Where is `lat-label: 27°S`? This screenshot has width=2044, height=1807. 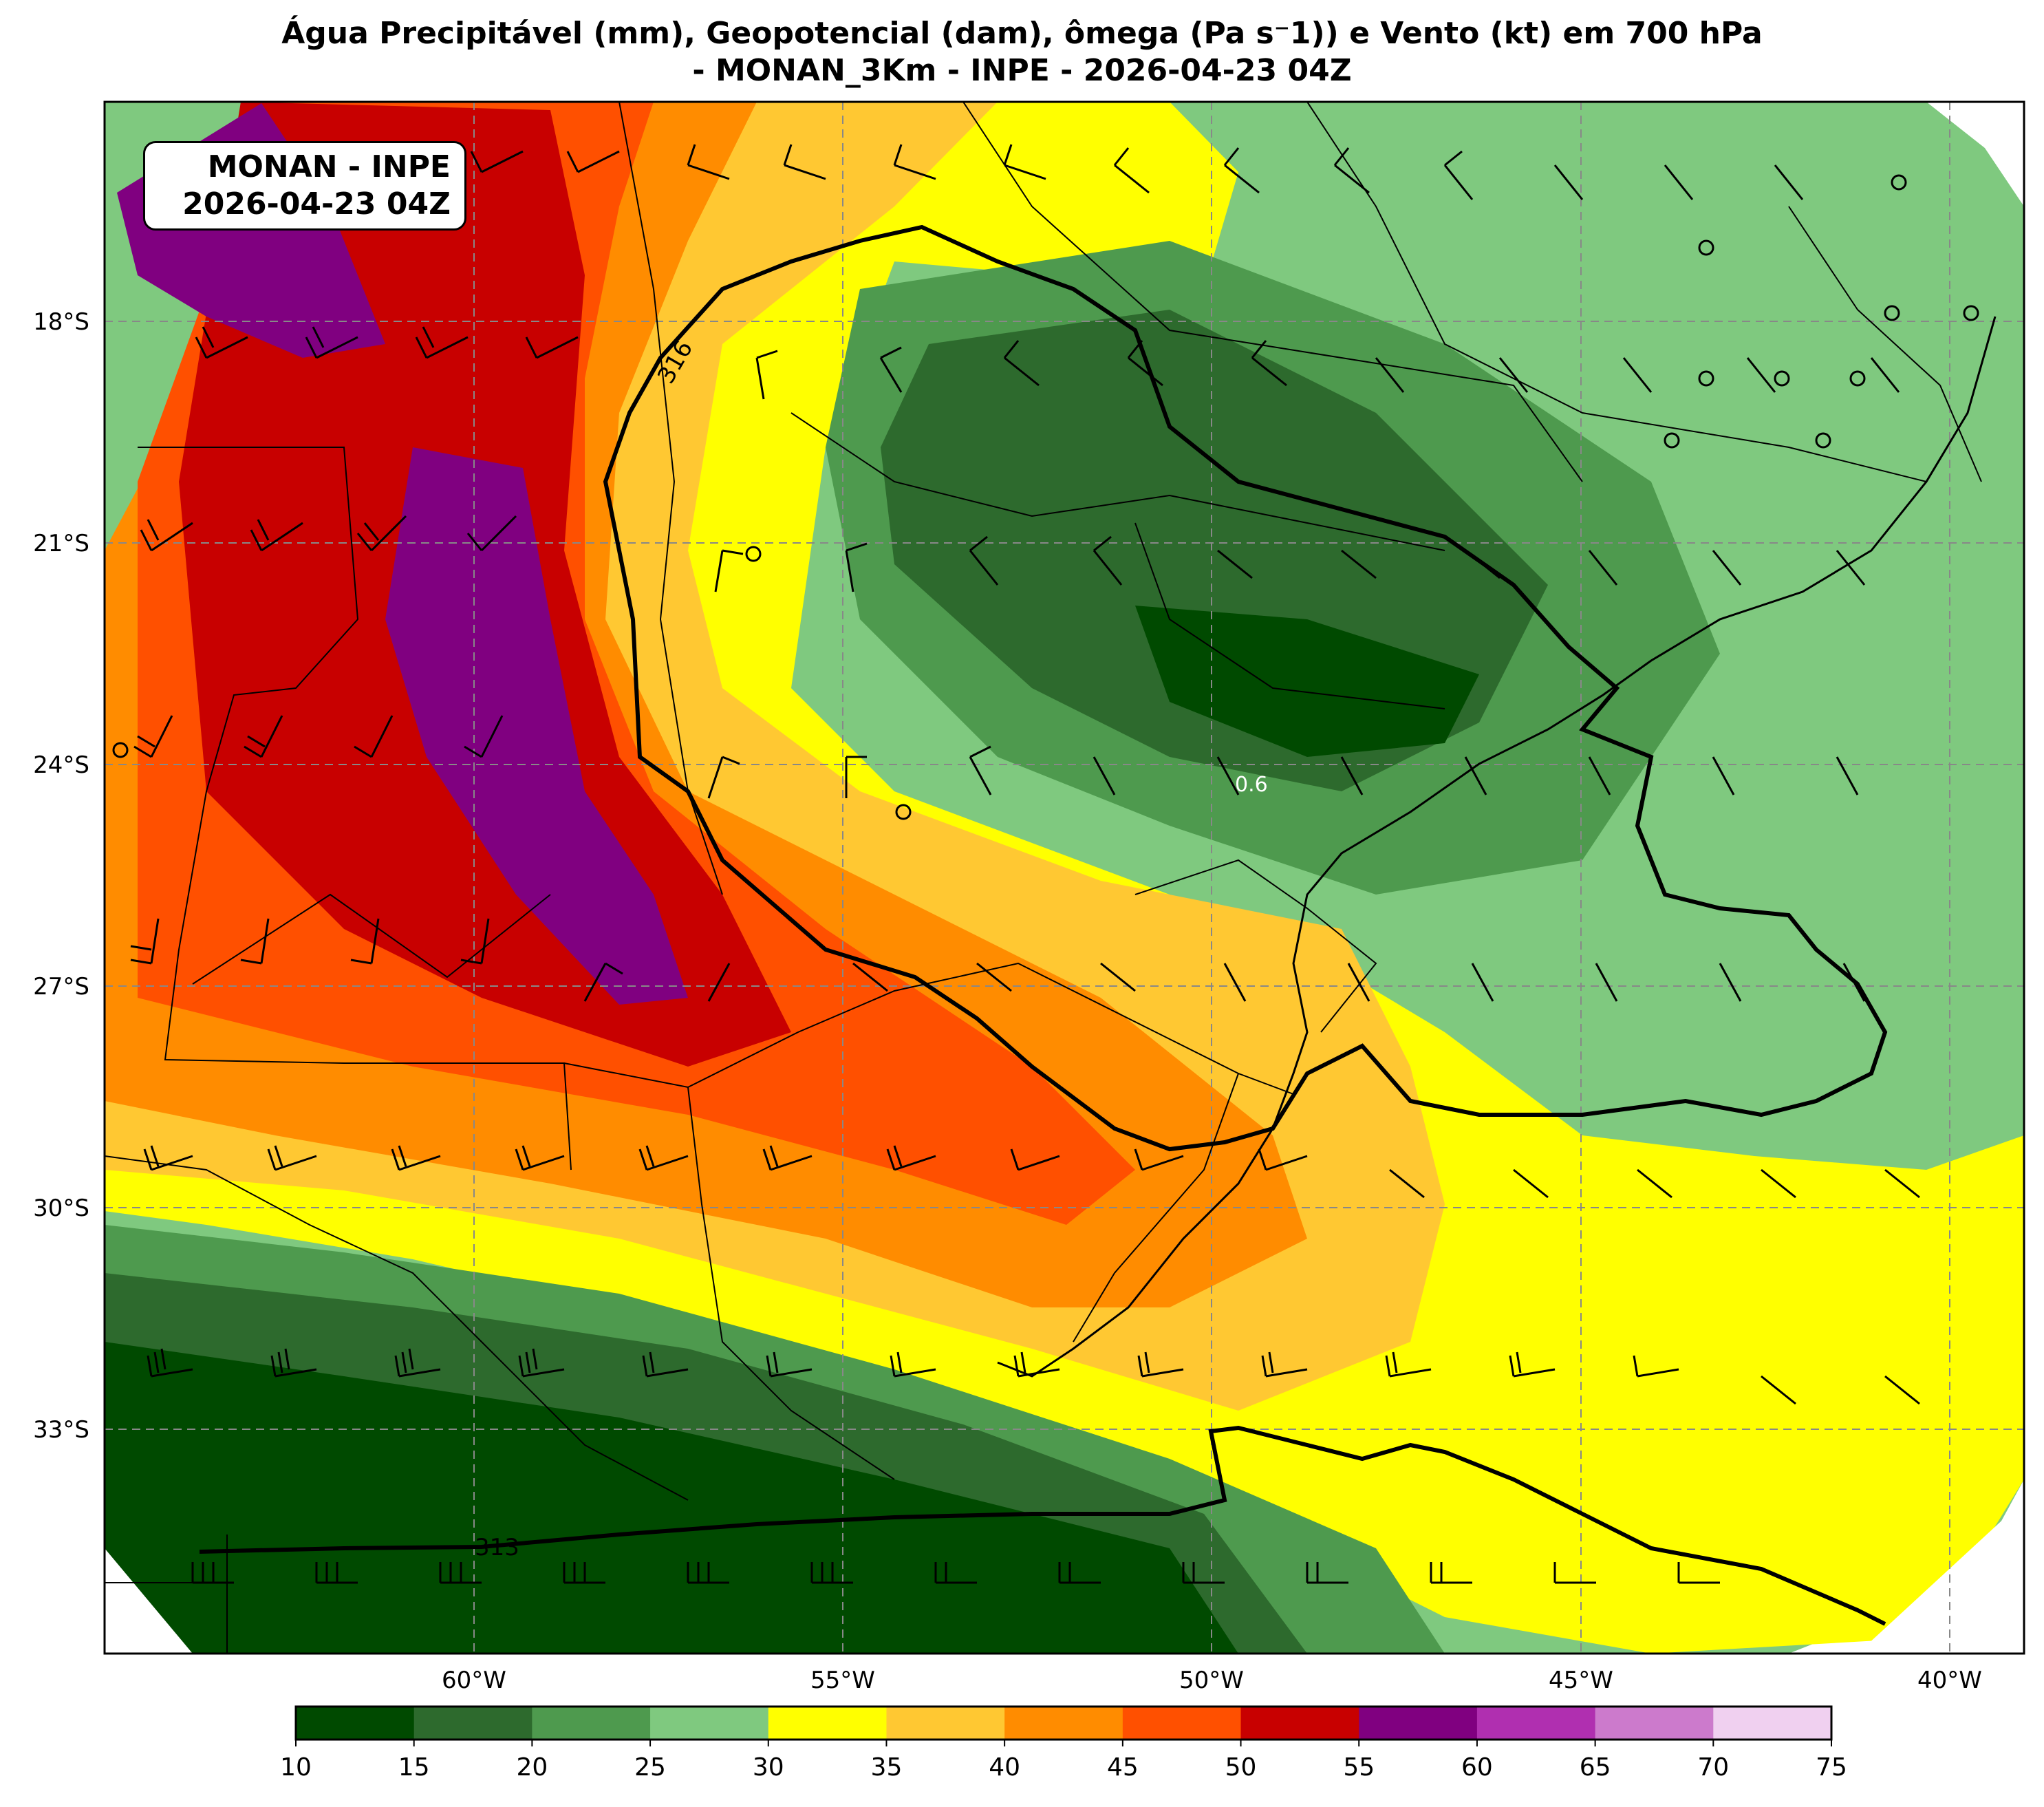
lat-label: 27°S is located at coordinates (61, 987).